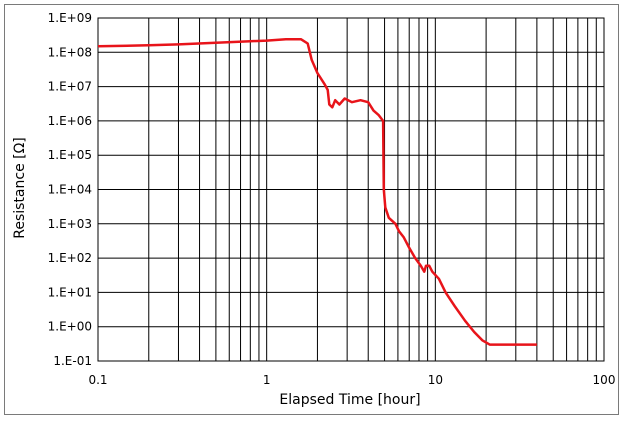  I want to click on x-tick-label: 100, so click(604, 380).